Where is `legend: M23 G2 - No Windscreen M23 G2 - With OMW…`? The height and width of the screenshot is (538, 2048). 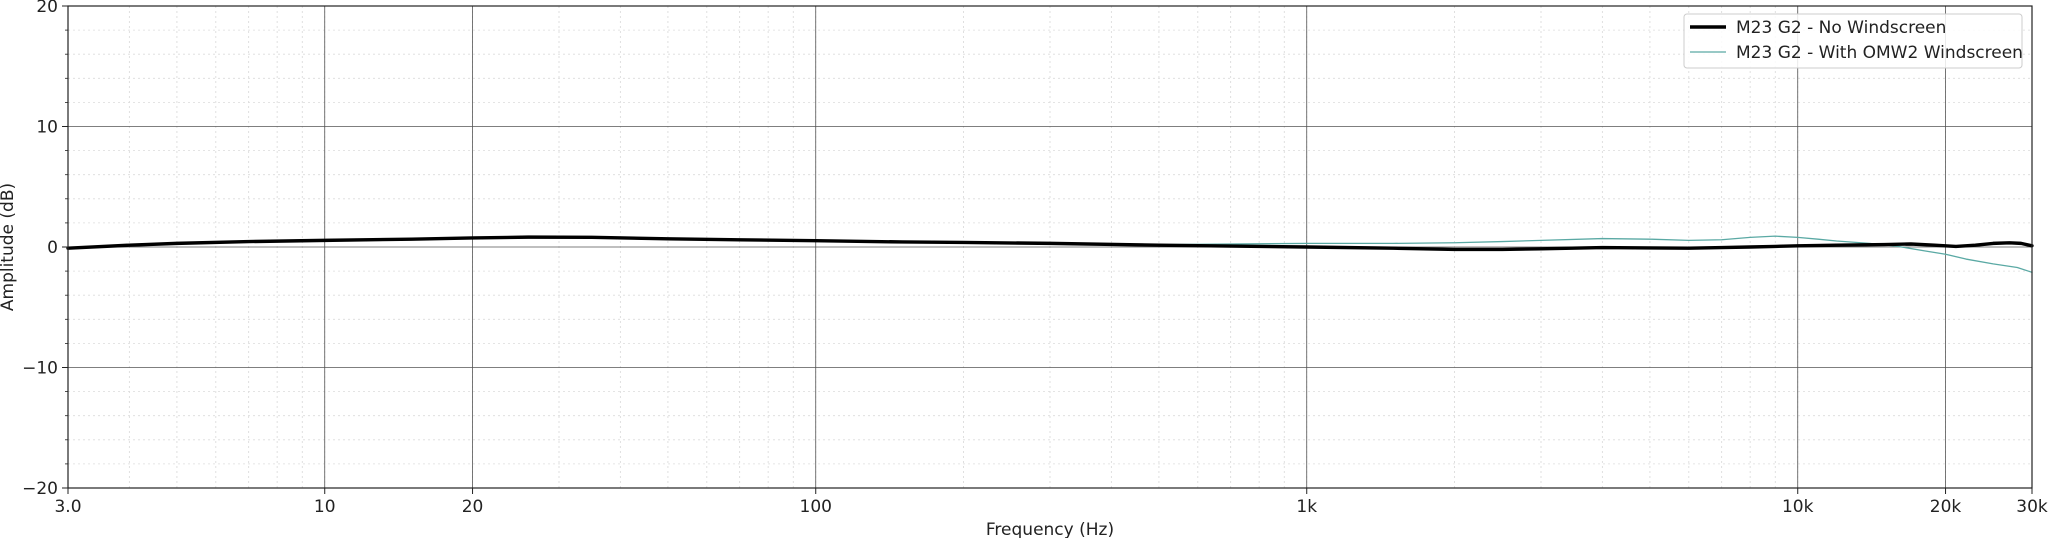 legend: M23 G2 - No Windscreen M23 G2 - With OMW… is located at coordinates (1853, 41).